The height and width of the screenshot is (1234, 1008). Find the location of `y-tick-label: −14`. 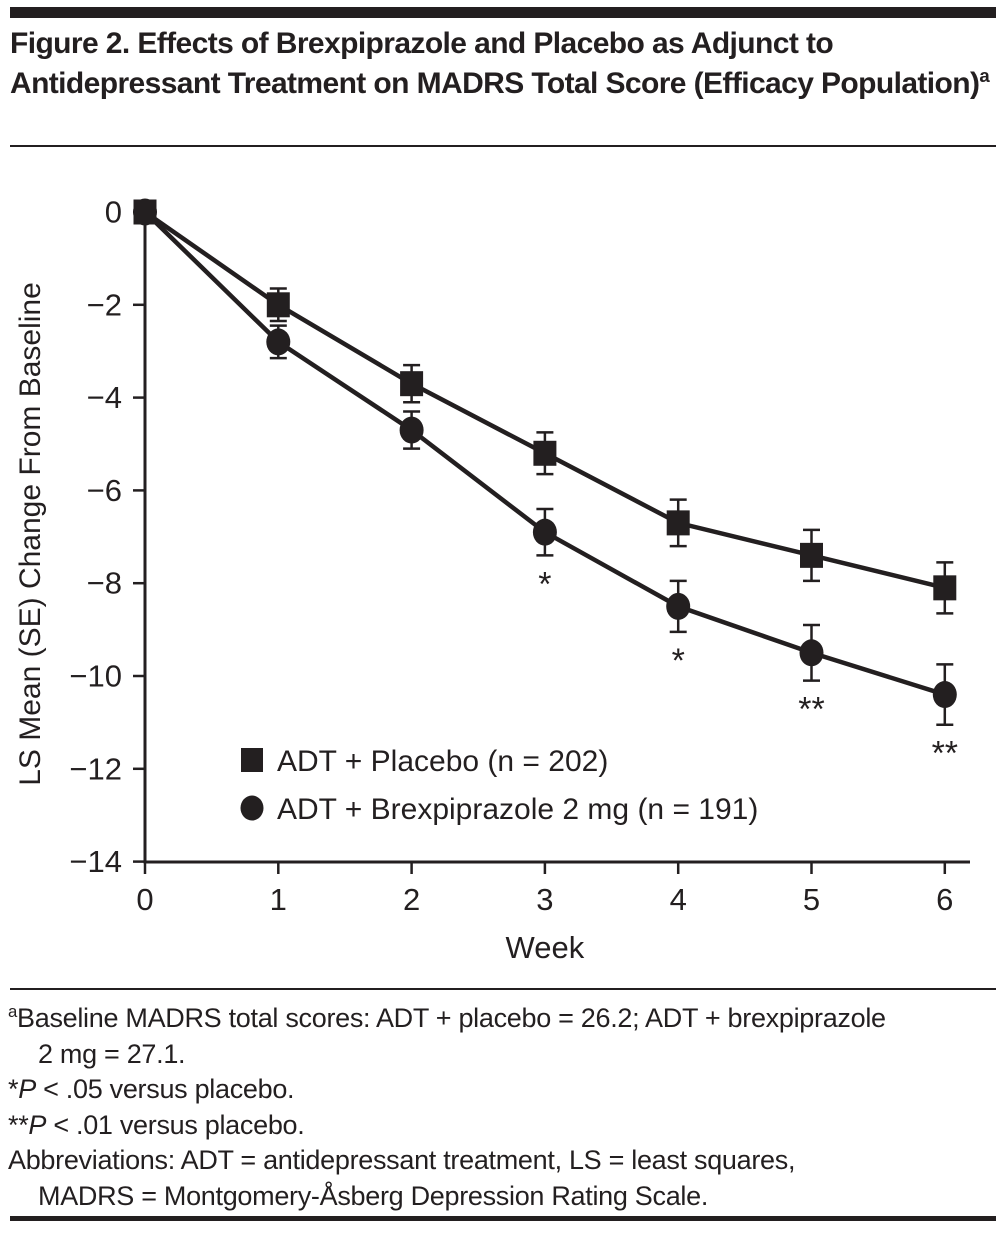

y-tick-label: −14 is located at coordinates (95, 861).